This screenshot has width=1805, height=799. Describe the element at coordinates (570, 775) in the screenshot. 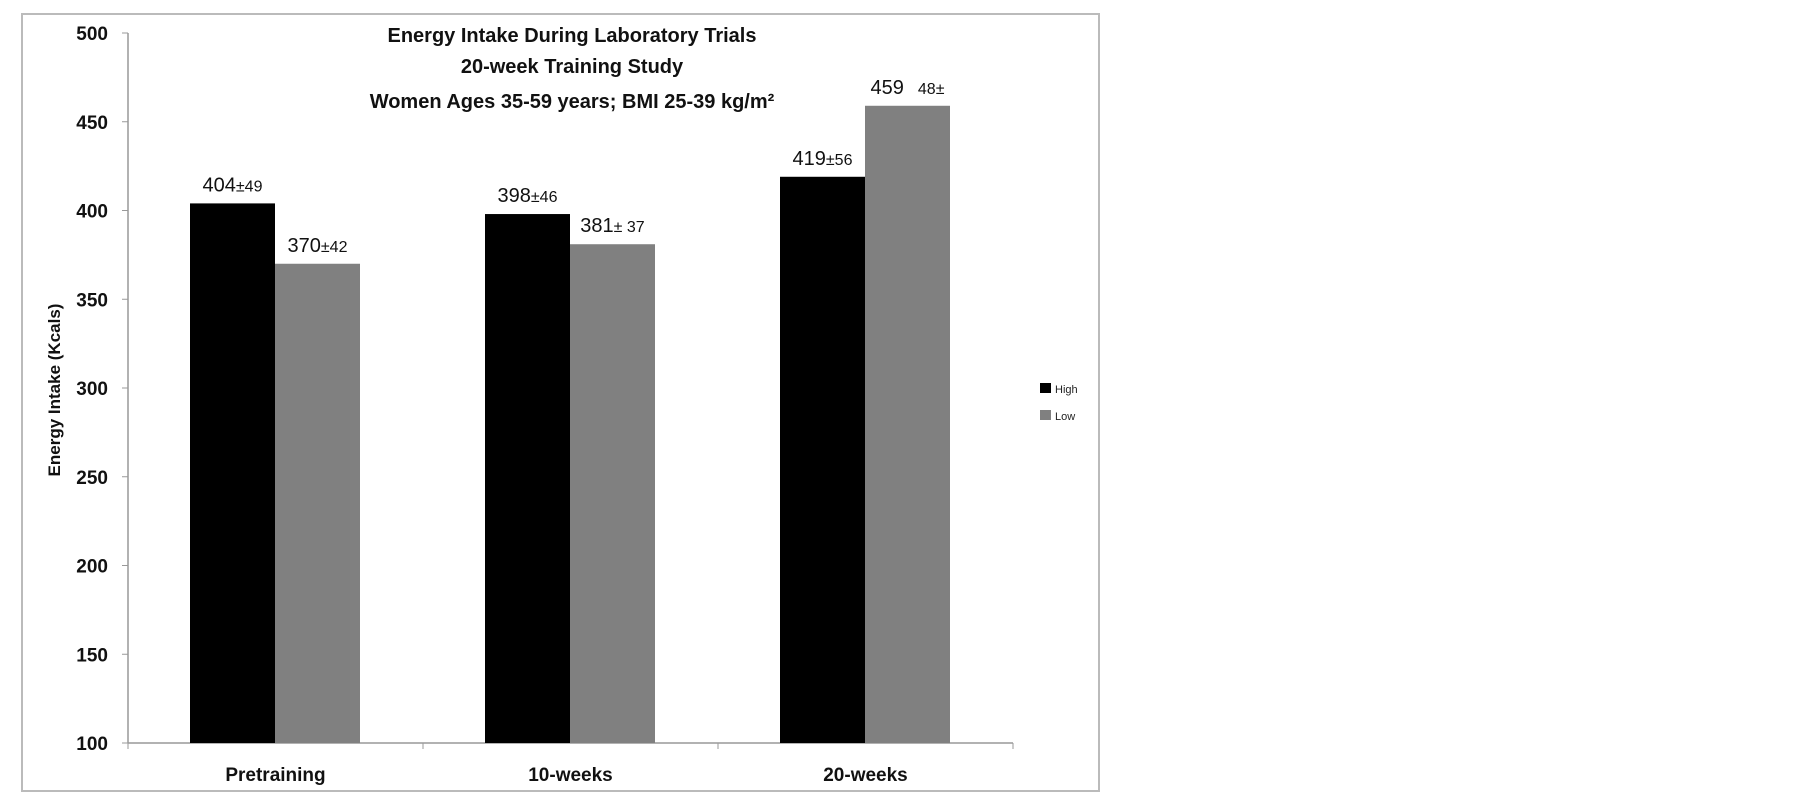

I see `x-tick-label: 10-weeks` at that location.